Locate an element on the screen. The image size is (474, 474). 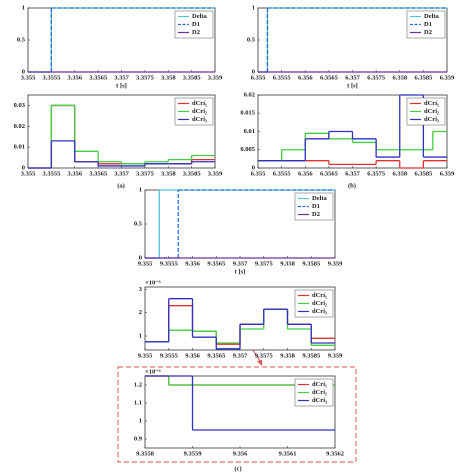
x-tick-label: 3.356 is located at coordinates (74, 173).